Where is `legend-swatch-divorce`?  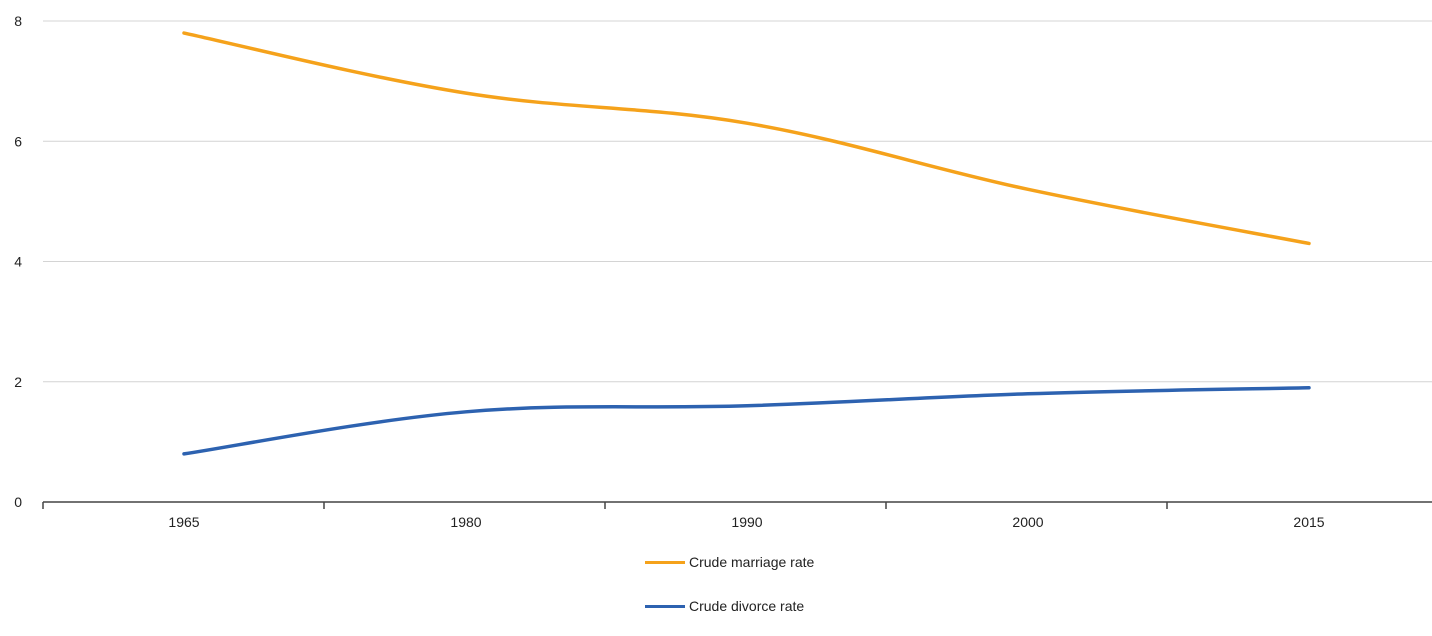
legend-swatch-divorce is located at coordinates (665, 606).